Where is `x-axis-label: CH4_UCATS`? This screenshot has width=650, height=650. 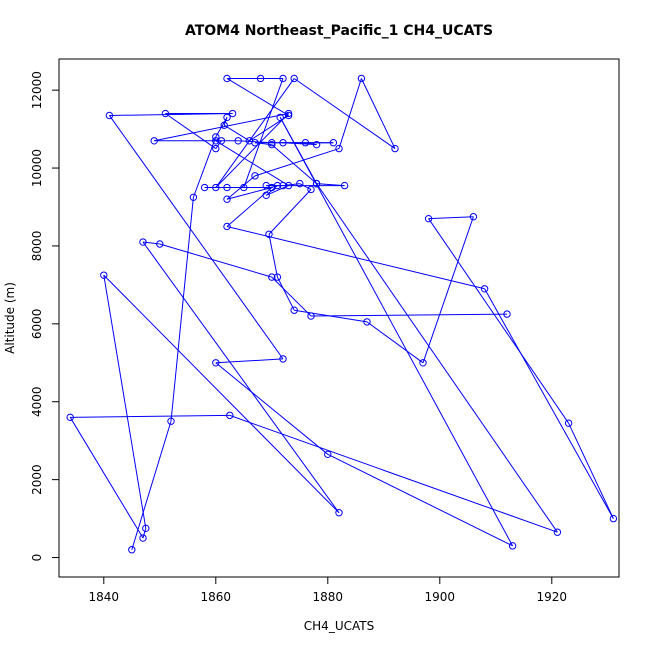
x-axis-label: CH4_UCATS is located at coordinates (339, 626).